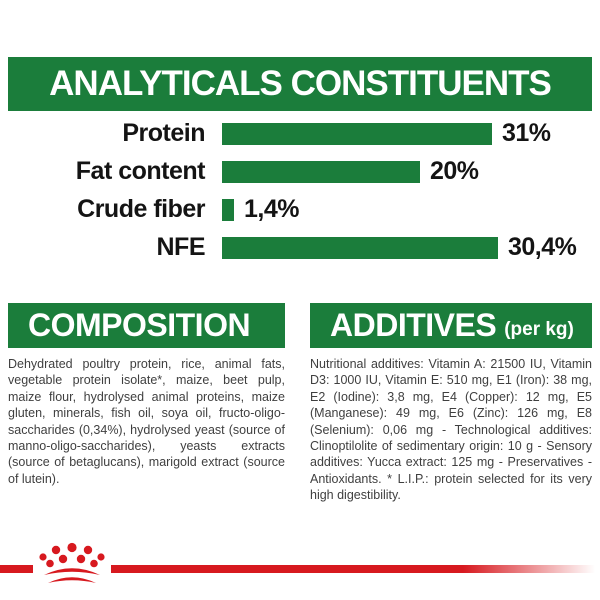 The height and width of the screenshot is (600, 600). I want to click on composition-banner: COMPOSITION, so click(146, 325).